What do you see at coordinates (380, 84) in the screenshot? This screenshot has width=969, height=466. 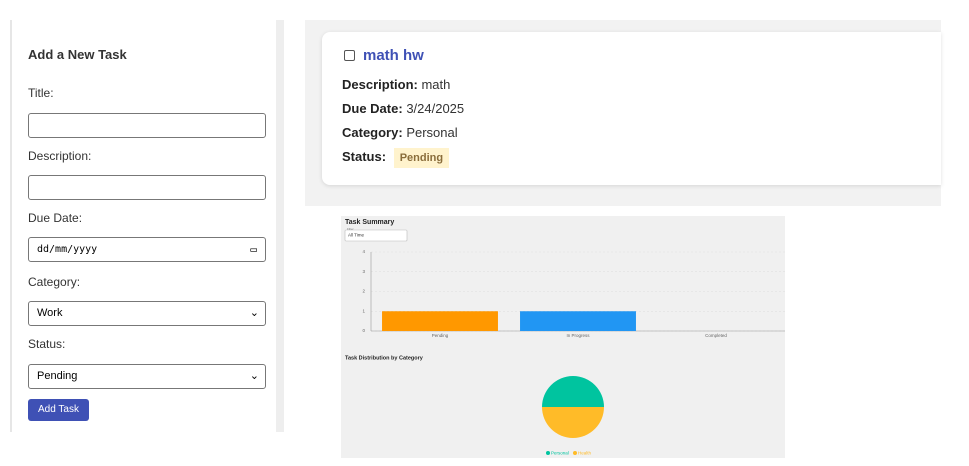 I see `row-label: Description:` at bounding box center [380, 84].